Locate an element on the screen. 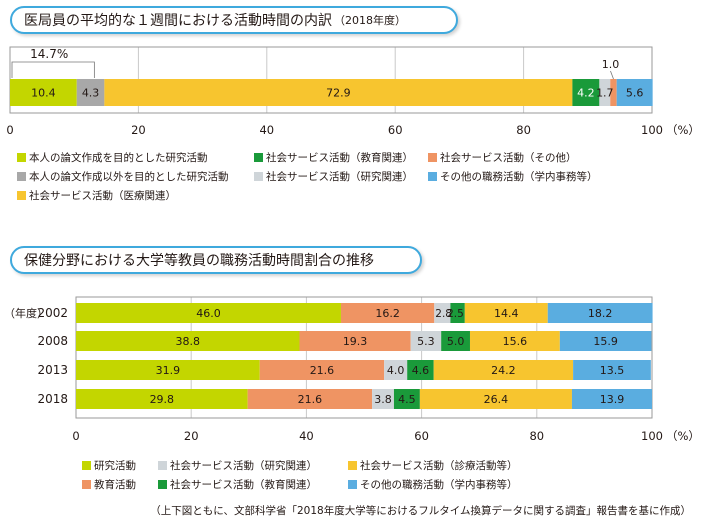  top-legend-item: 社会サービス活動（研究関連） is located at coordinates (333, 176).